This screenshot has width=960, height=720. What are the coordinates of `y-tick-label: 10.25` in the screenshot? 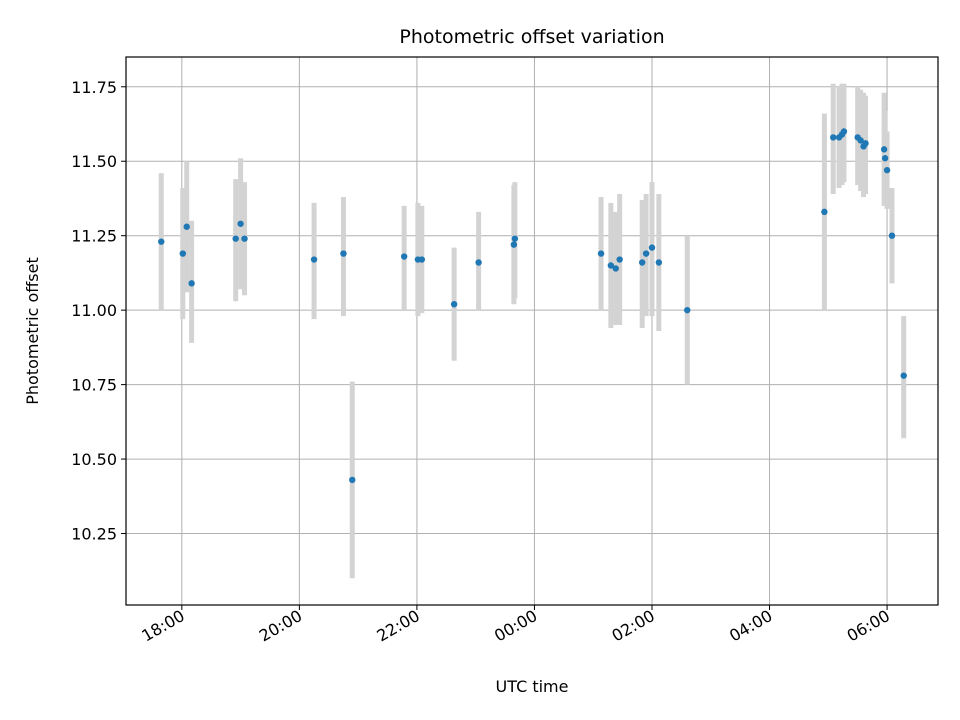 It's located at (94, 534).